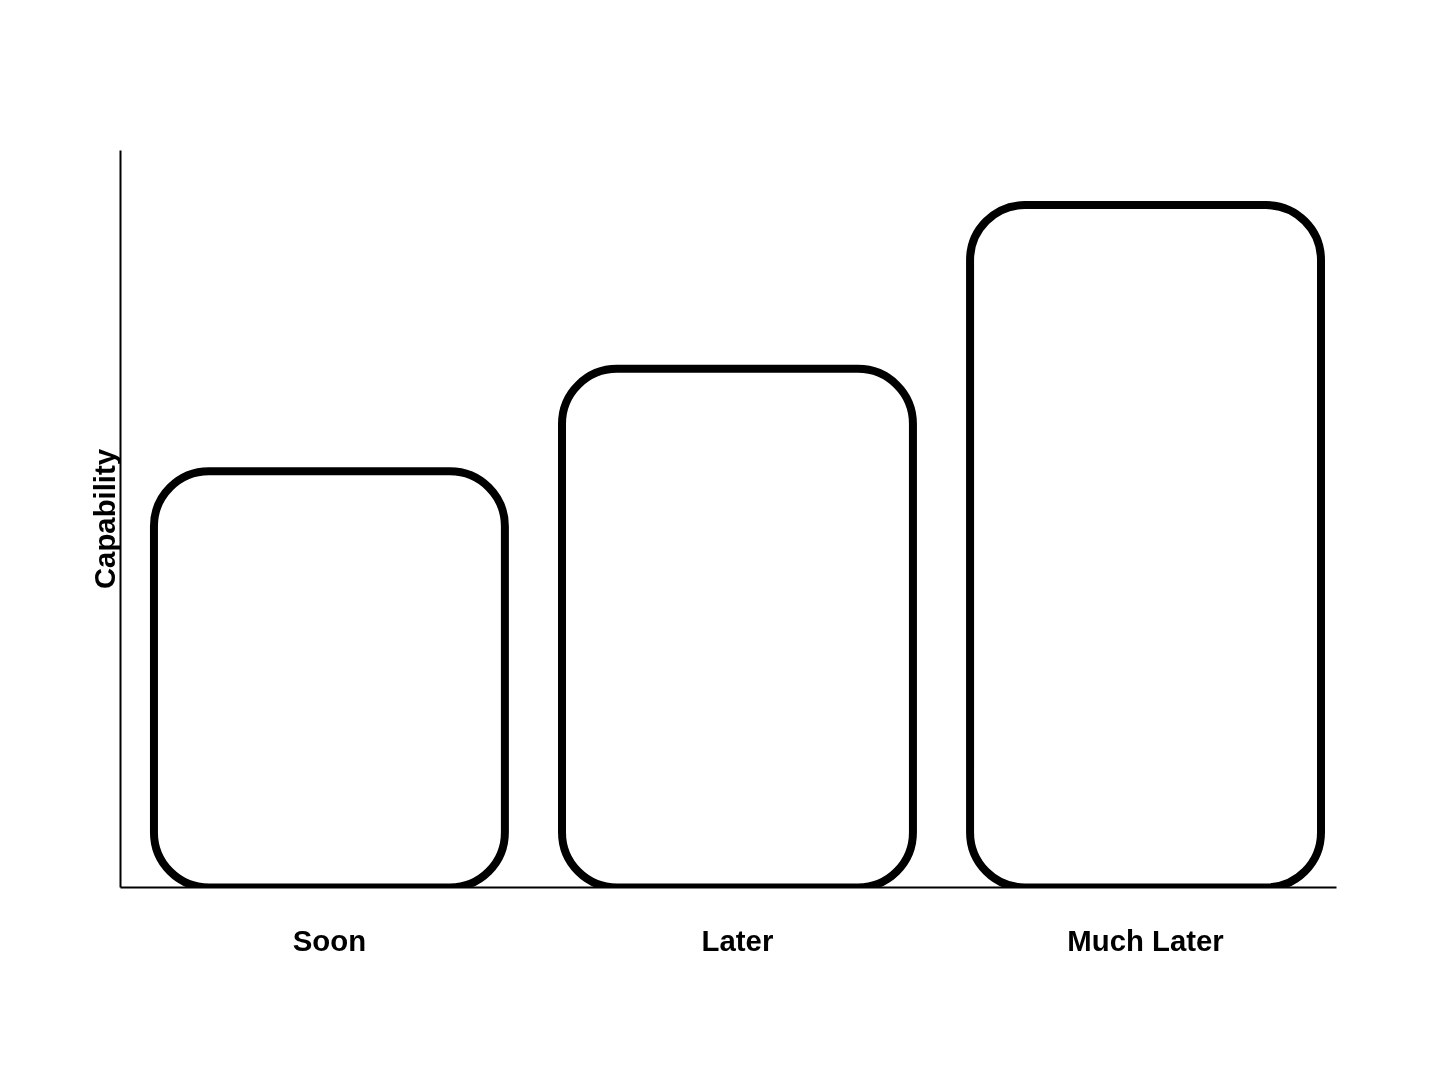 Image resolution: width=1436 pixels, height=1077 pixels. Describe the element at coordinates (329, 940) in the screenshot. I see `x-tick-label: Soon` at that location.